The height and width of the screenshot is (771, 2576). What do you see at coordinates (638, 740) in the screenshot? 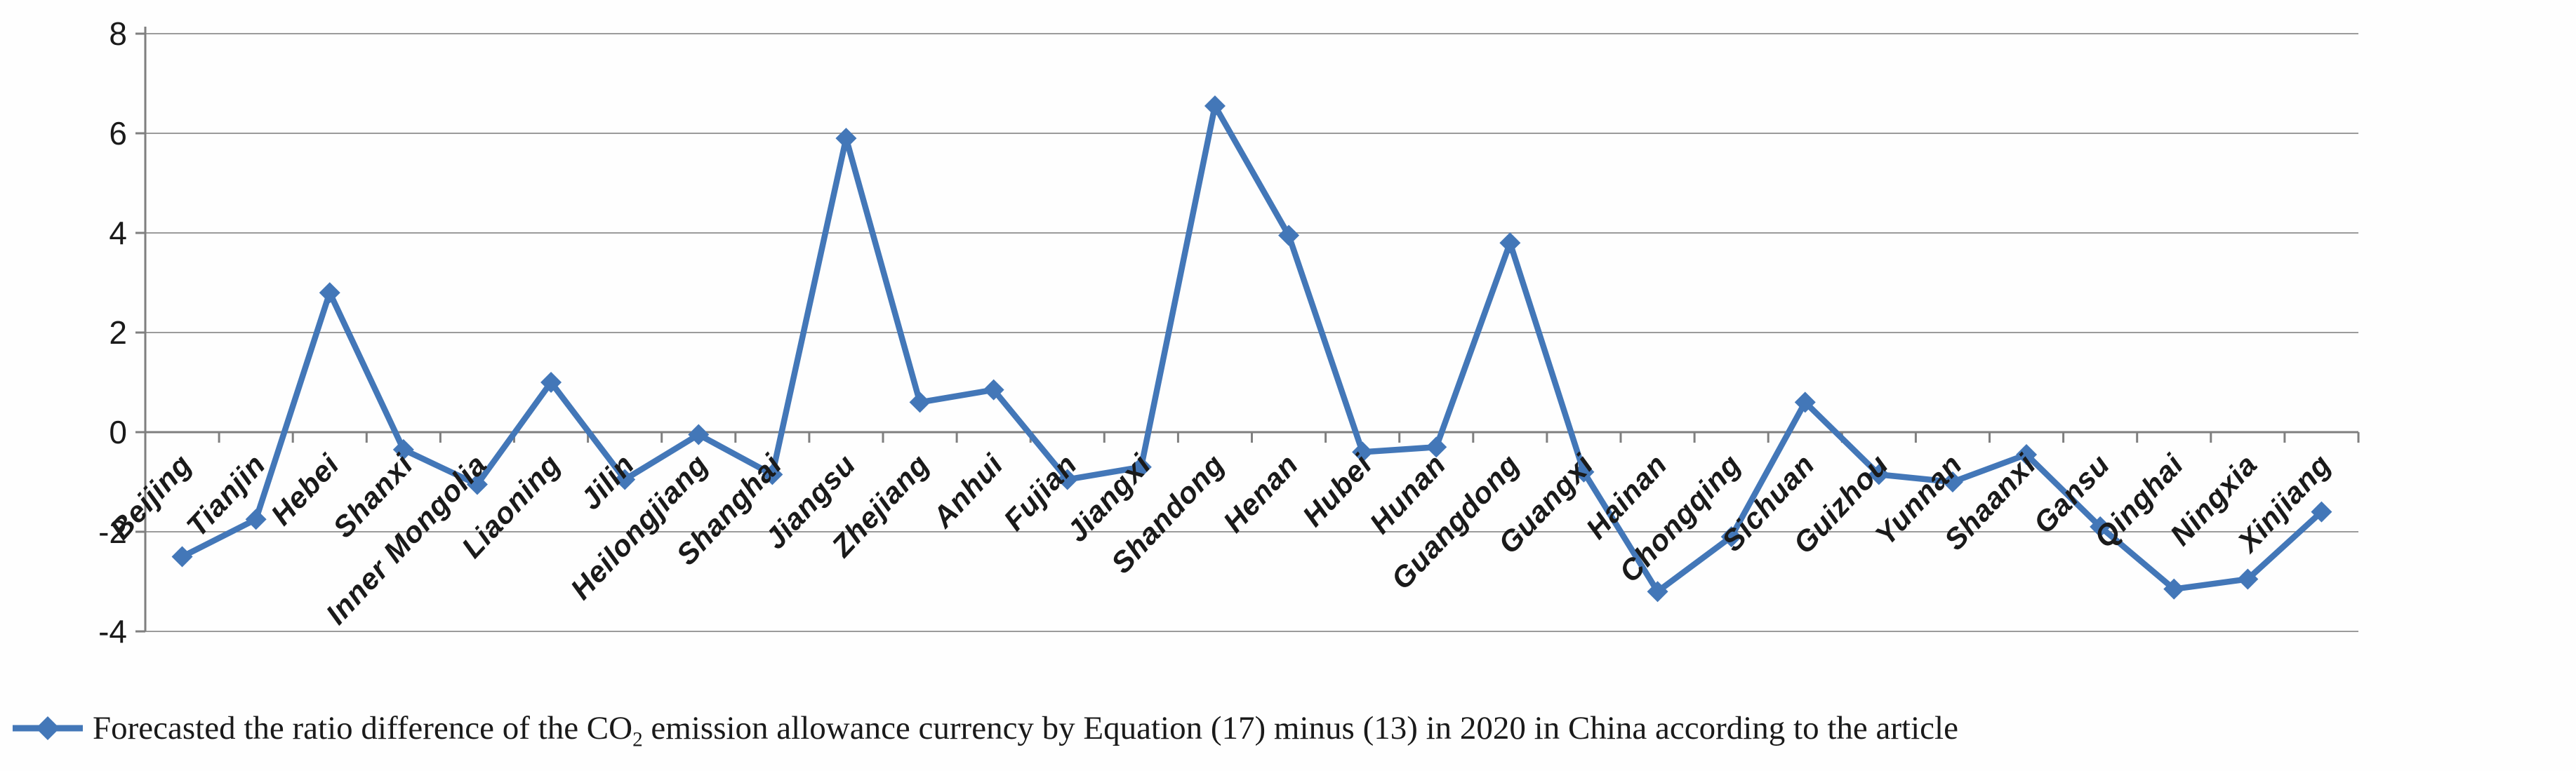
I see `legend-label-subscript: 2` at bounding box center [638, 740].